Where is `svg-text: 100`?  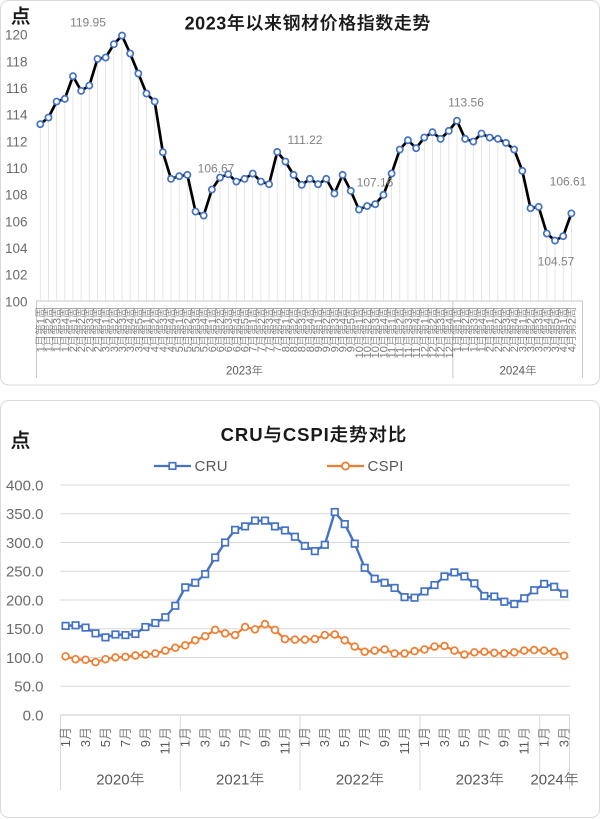
svg-text: 100 is located at coordinates (16, 301).